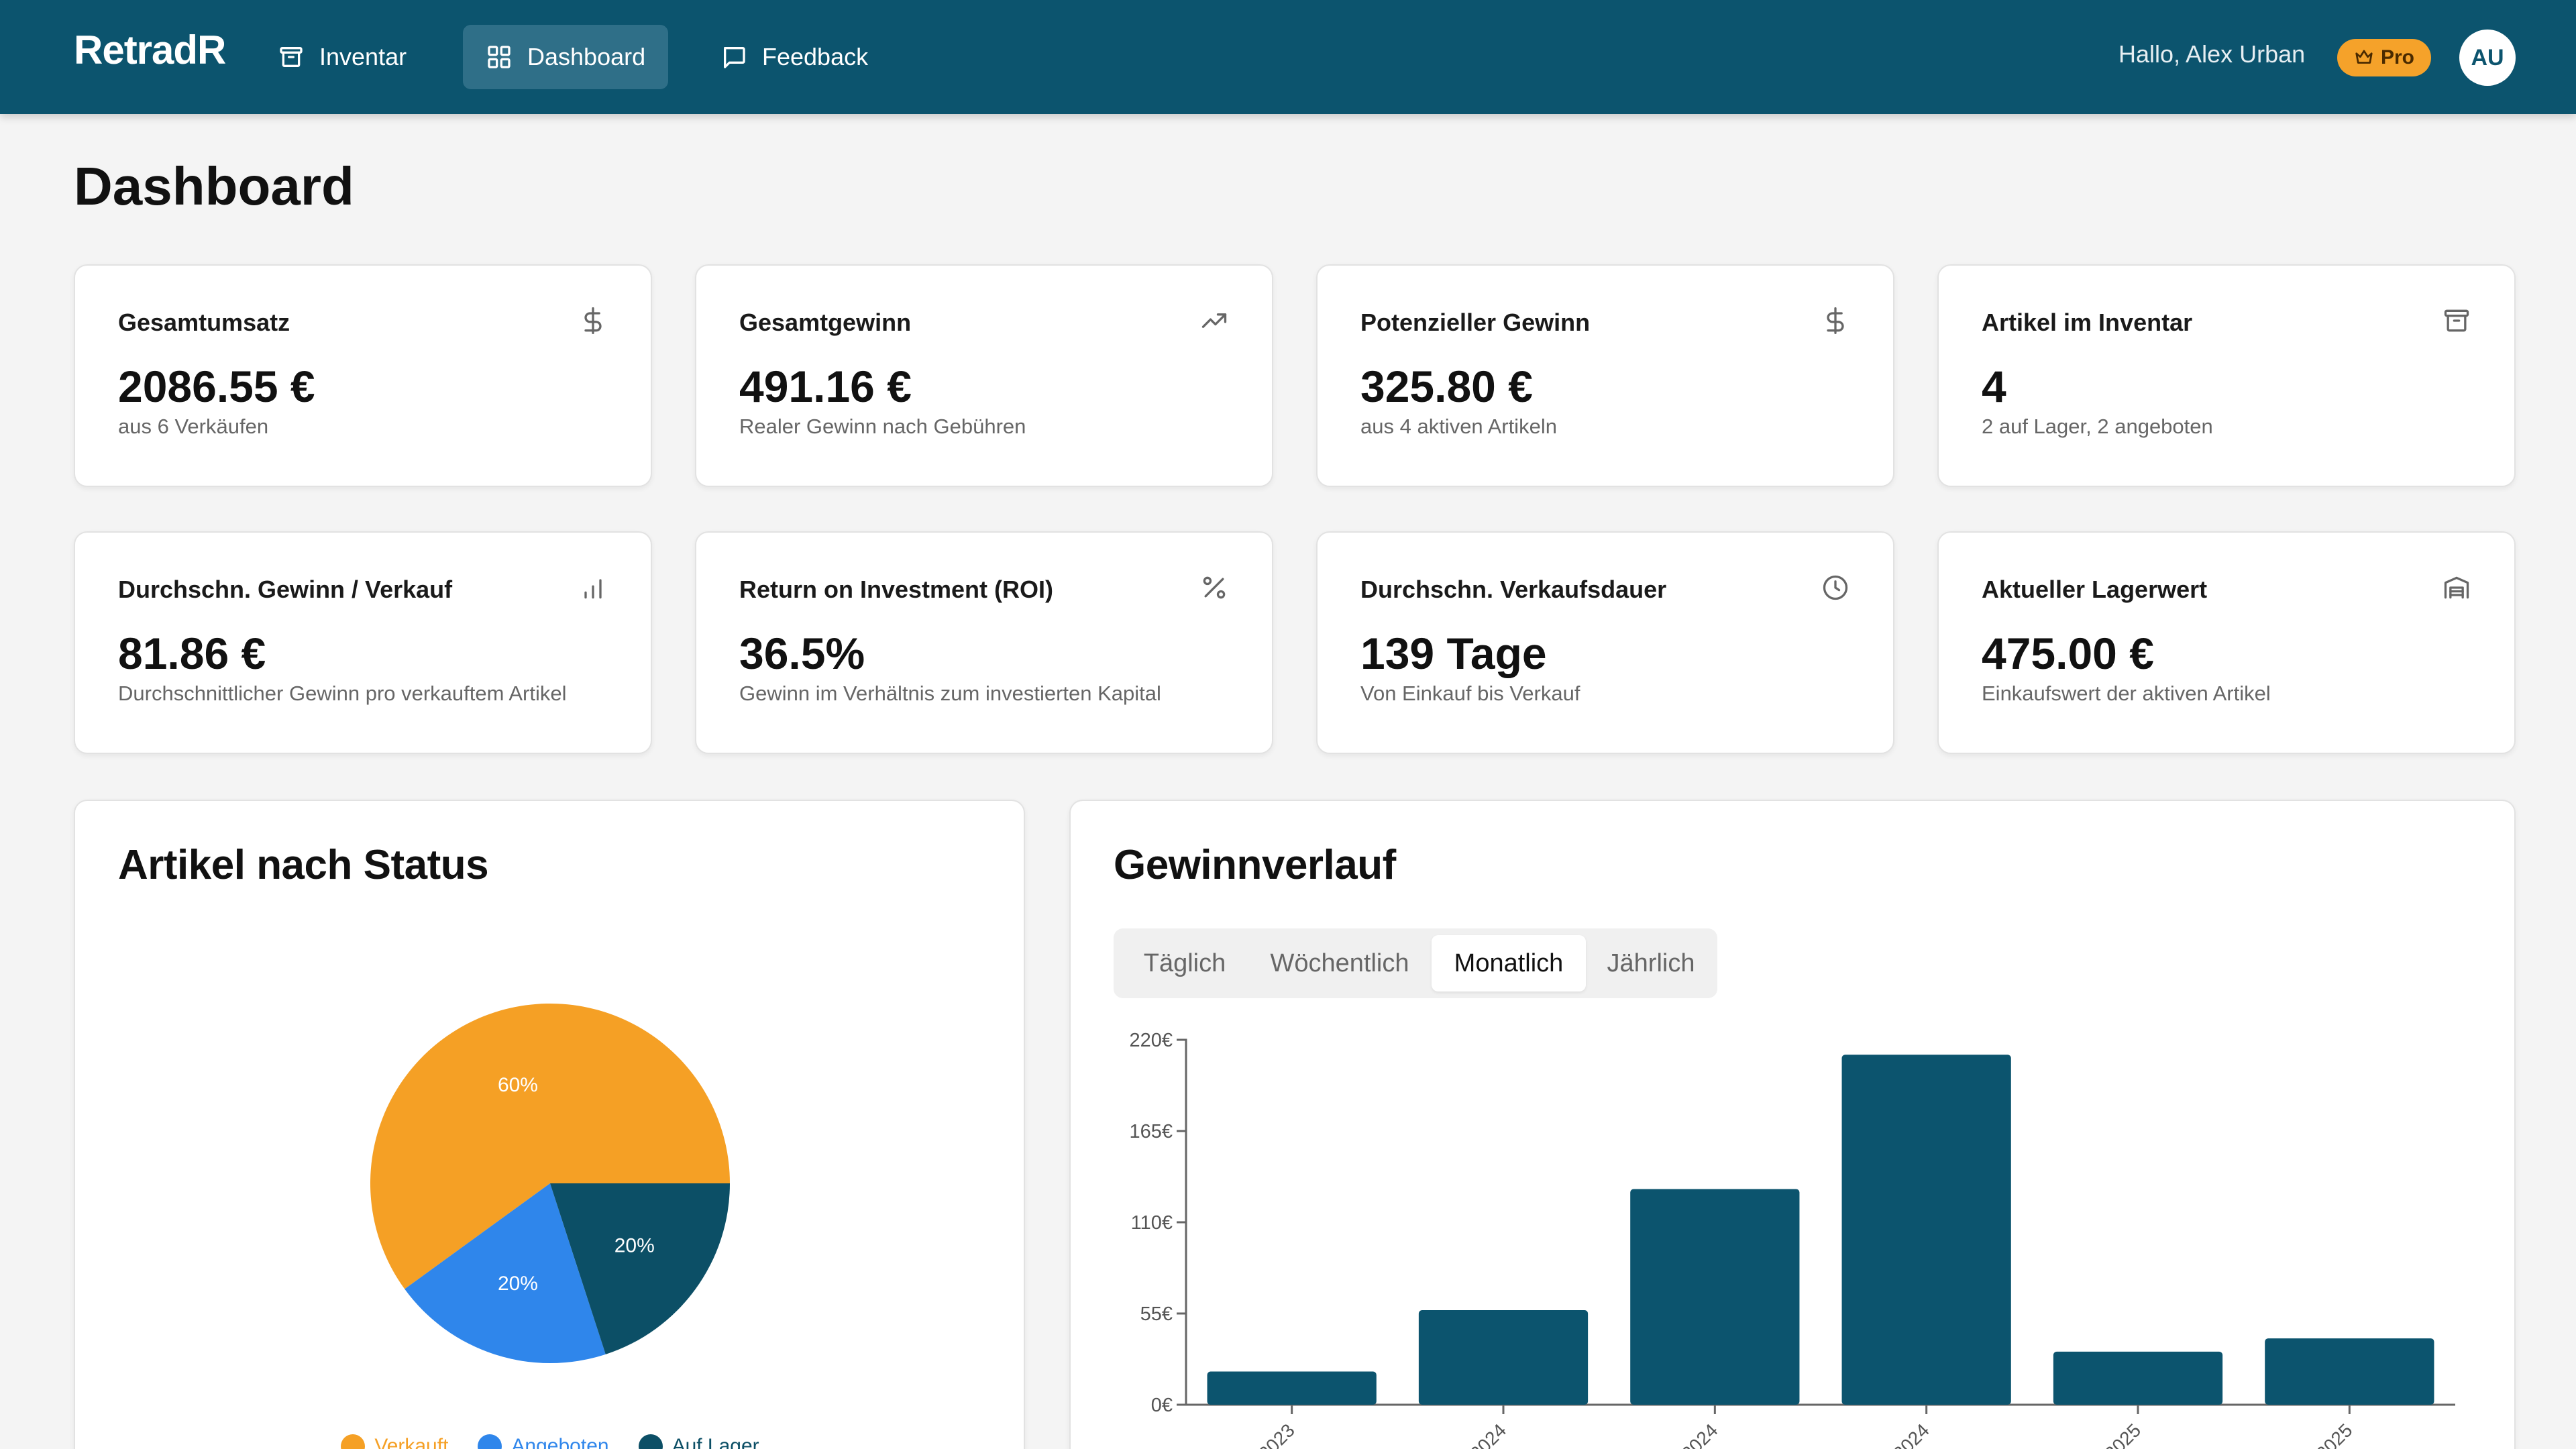  What do you see at coordinates (1152, 1223) in the screenshot?
I see `y-tick-label: 110€` at bounding box center [1152, 1223].